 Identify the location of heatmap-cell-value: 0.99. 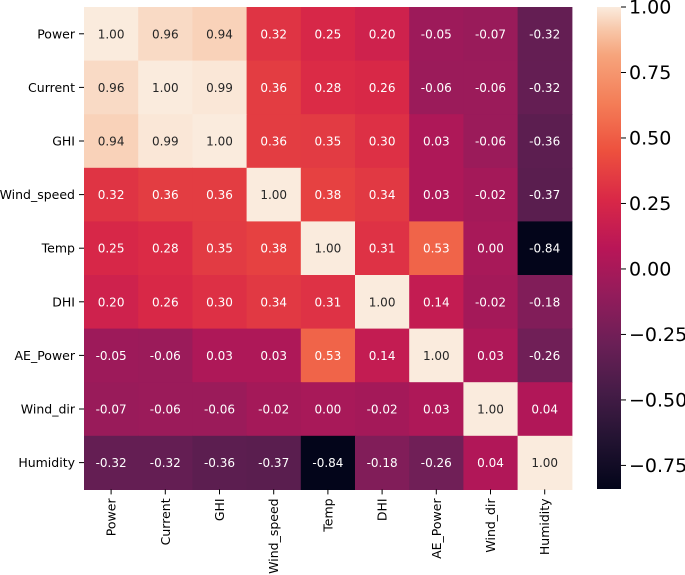
(219, 88).